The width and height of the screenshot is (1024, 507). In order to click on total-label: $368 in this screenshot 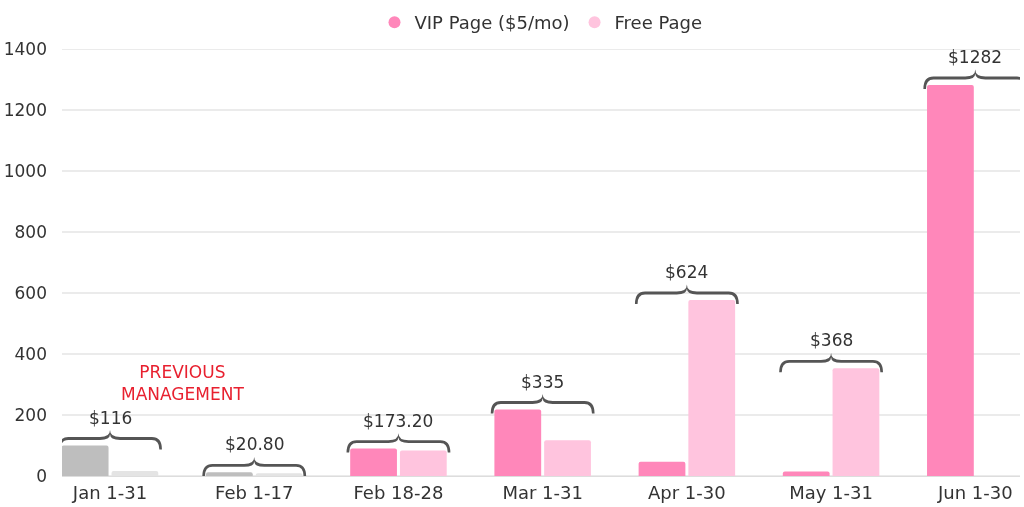, I will do `click(832, 340)`.